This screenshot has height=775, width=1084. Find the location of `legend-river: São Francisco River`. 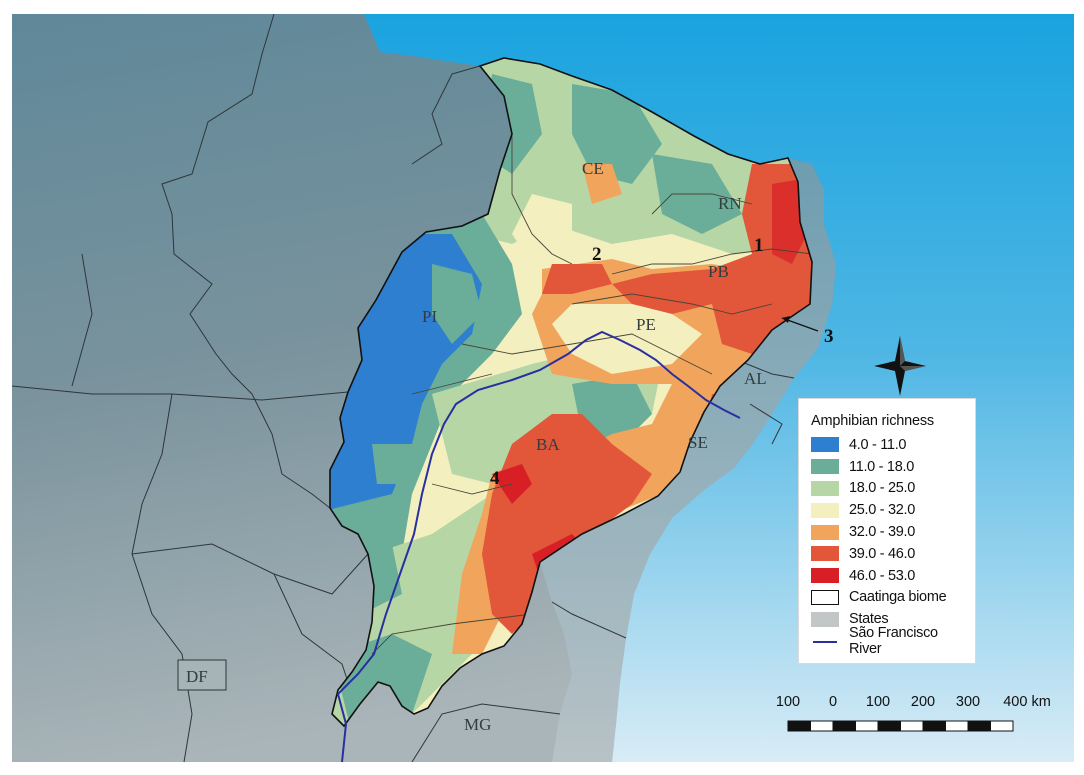

legend-river: São Francisco River is located at coordinates (888, 641).